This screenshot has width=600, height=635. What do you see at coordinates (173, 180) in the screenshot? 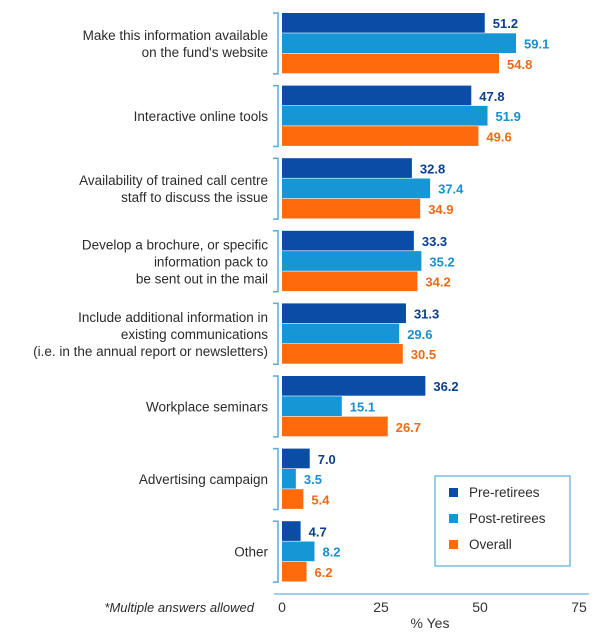
I see `category-label: Availability of trained call centre` at bounding box center [173, 180].